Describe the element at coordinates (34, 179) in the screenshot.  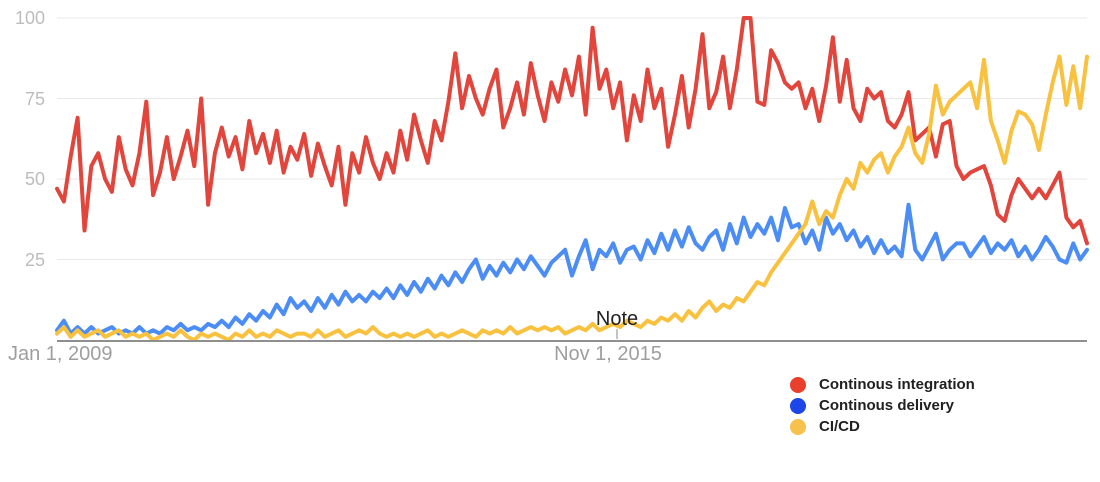
I see `y-axis-label-50: 50` at that location.